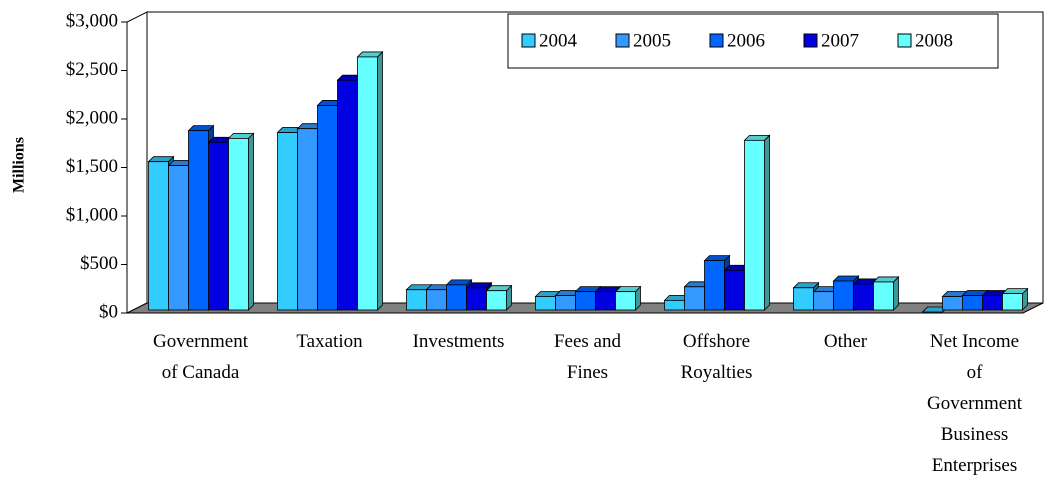 Image resolution: width=1045 pixels, height=487 pixels. Describe the element at coordinates (558, 40) in the screenshot. I see `legend-label: 2004` at that location.